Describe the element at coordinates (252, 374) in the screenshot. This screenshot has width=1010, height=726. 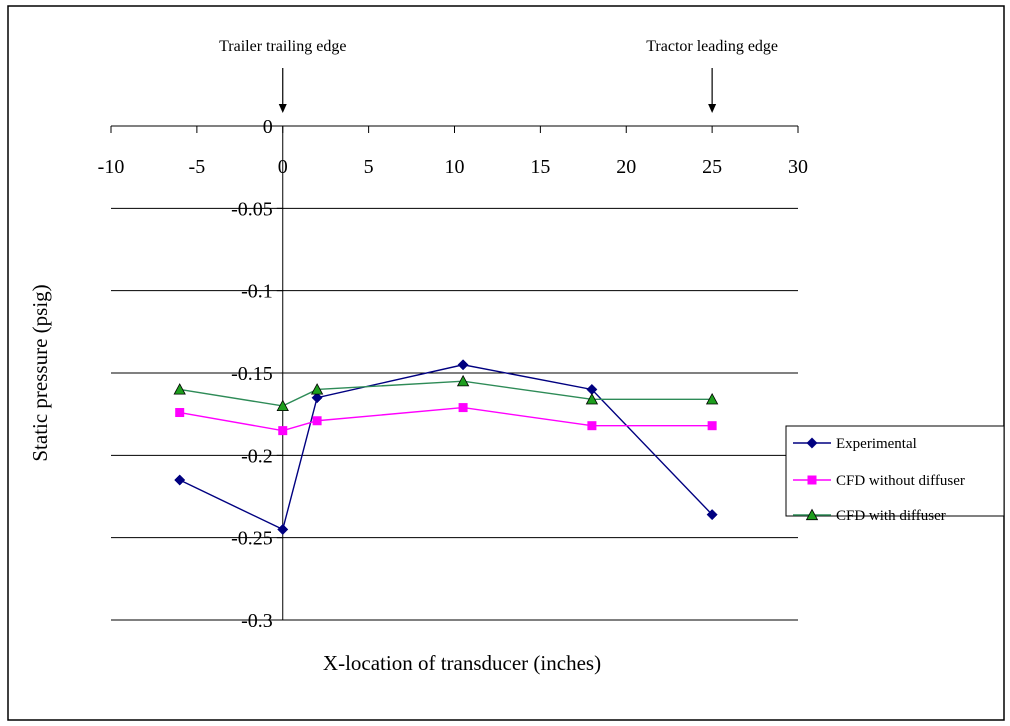
I see `y-tick-label: -0.15` at that location.